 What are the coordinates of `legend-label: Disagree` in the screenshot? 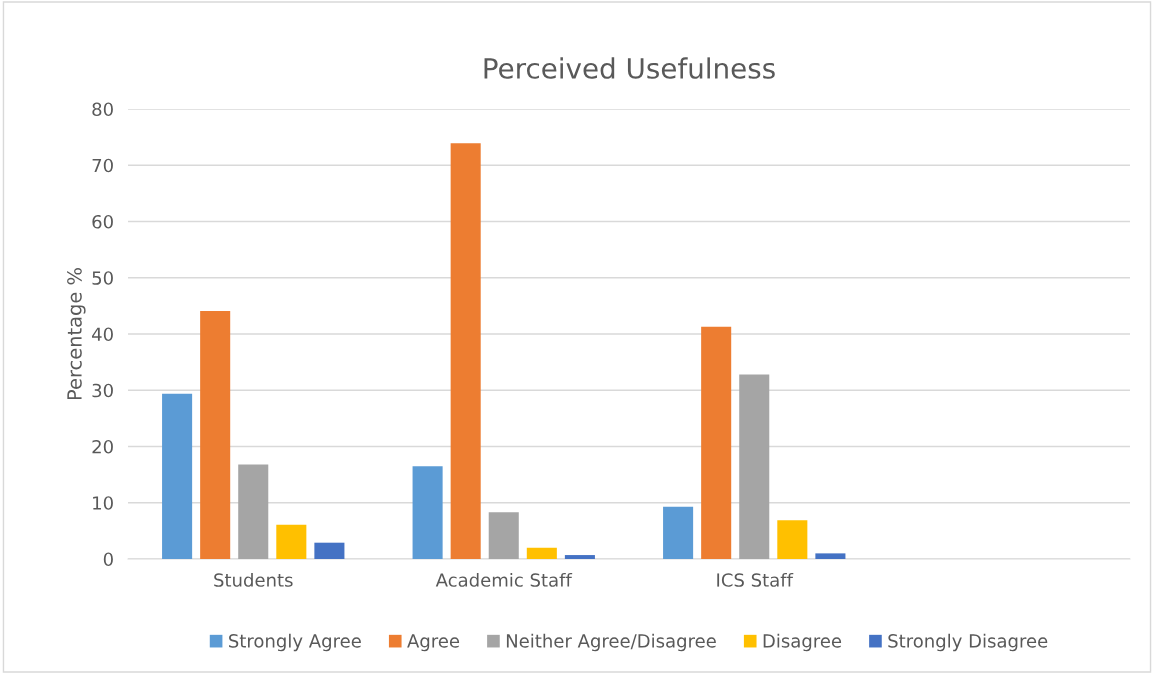 It's located at (802, 642).